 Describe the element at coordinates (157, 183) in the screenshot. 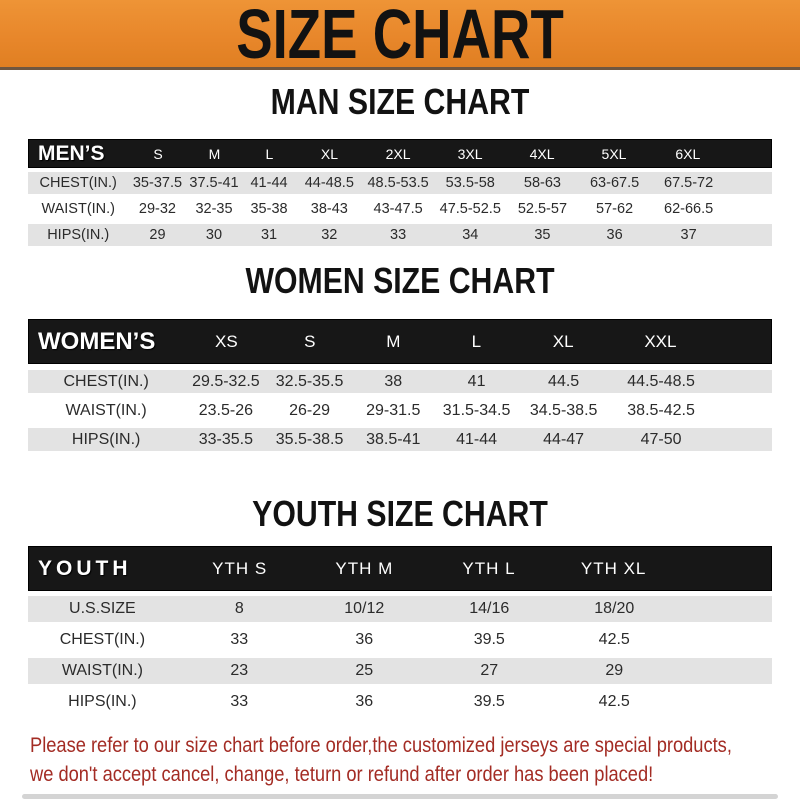

I see `table-cell: 35-37.5` at that location.